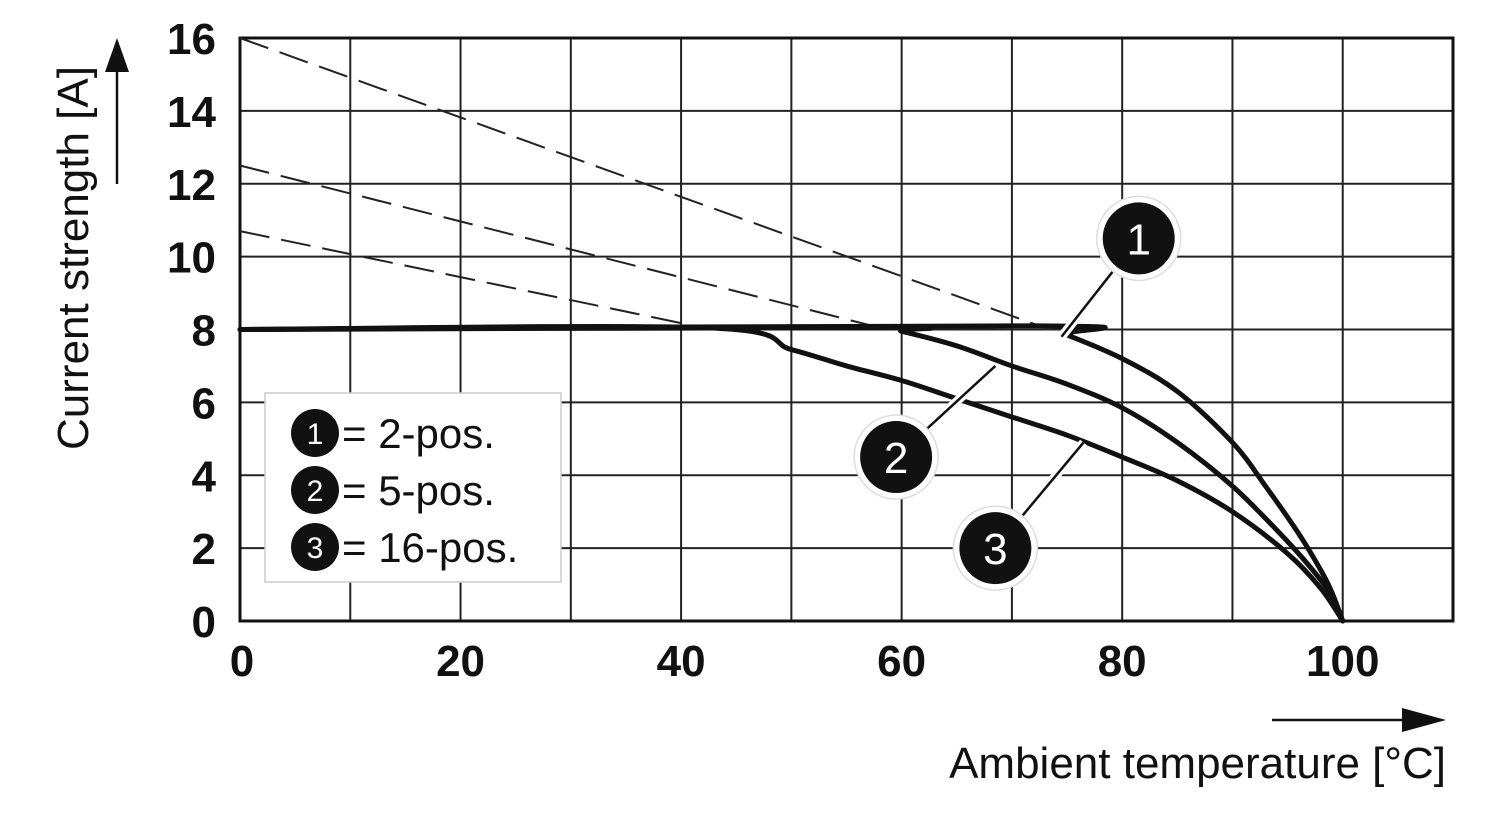  What do you see at coordinates (418, 433) in the screenshot?
I see `legend-entry-label: = 2-pos.` at bounding box center [418, 433].